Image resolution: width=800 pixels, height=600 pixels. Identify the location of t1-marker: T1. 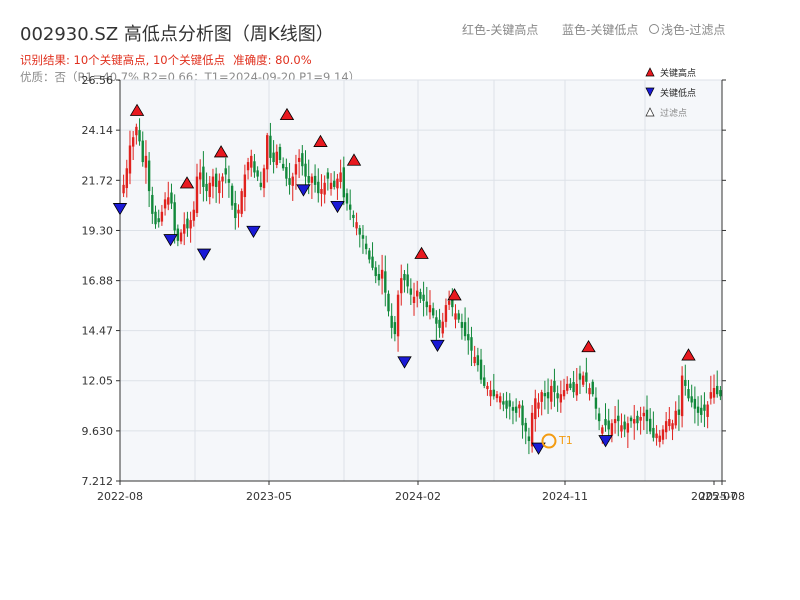
(557, 441).